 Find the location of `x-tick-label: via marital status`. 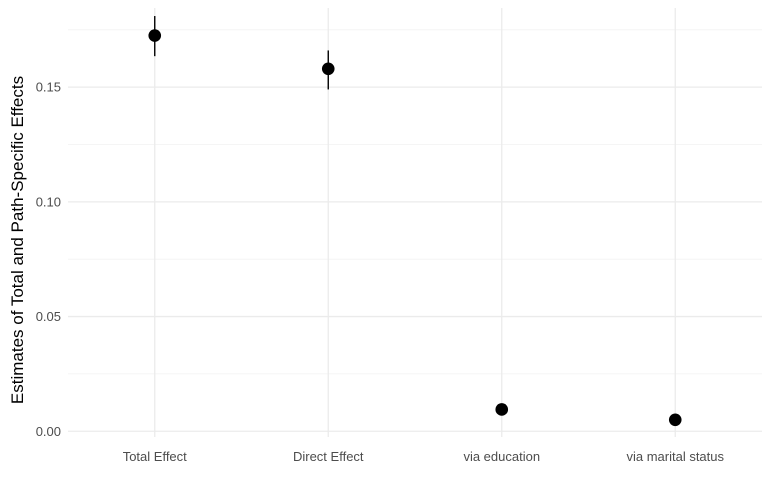

x-tick-label: via marital status is located at coordinates (675, 456).